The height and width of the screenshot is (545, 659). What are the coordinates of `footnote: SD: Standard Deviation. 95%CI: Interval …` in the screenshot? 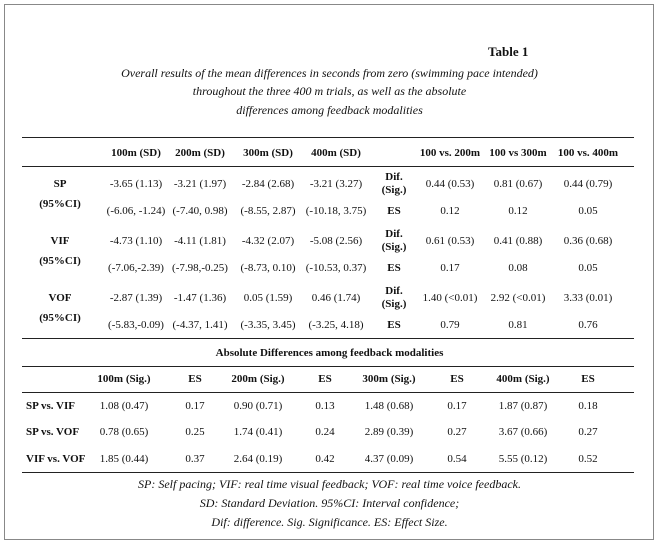 It's located at (329, 503).